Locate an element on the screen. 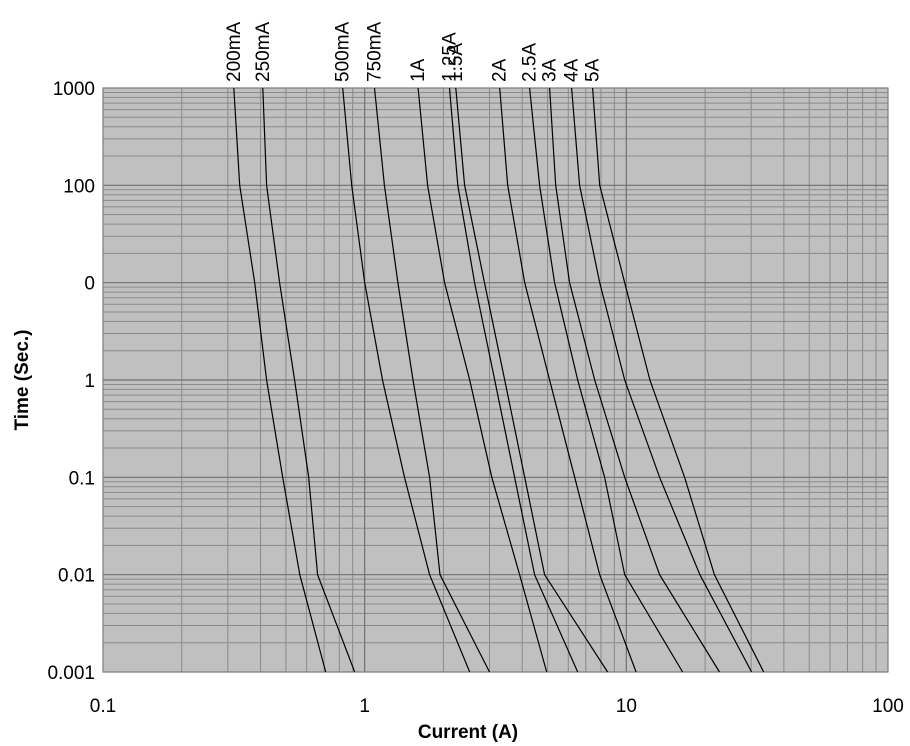 This screenshot has height=746, width=910. legend-label: 5A is located at coordinates (593, 70).